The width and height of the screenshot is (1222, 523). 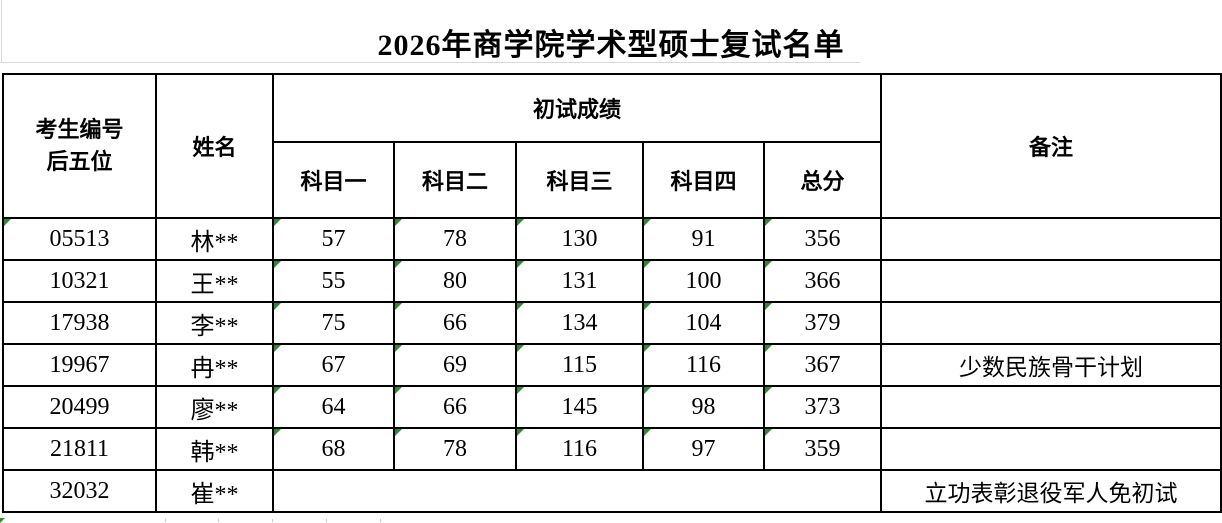 I want to click on cell-name: 廖**, so click(x=214, y=407).